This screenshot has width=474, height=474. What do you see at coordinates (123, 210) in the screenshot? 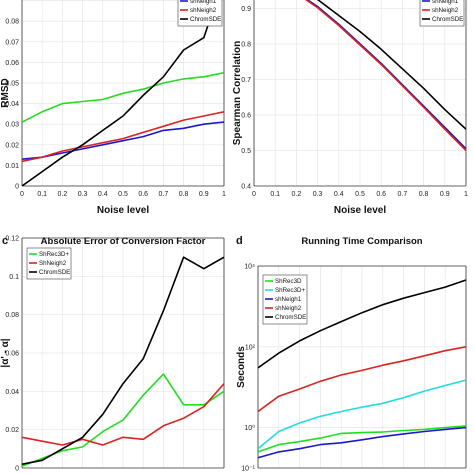
I see `x-axis-label: Noise level` at bounding box center [123, 210].